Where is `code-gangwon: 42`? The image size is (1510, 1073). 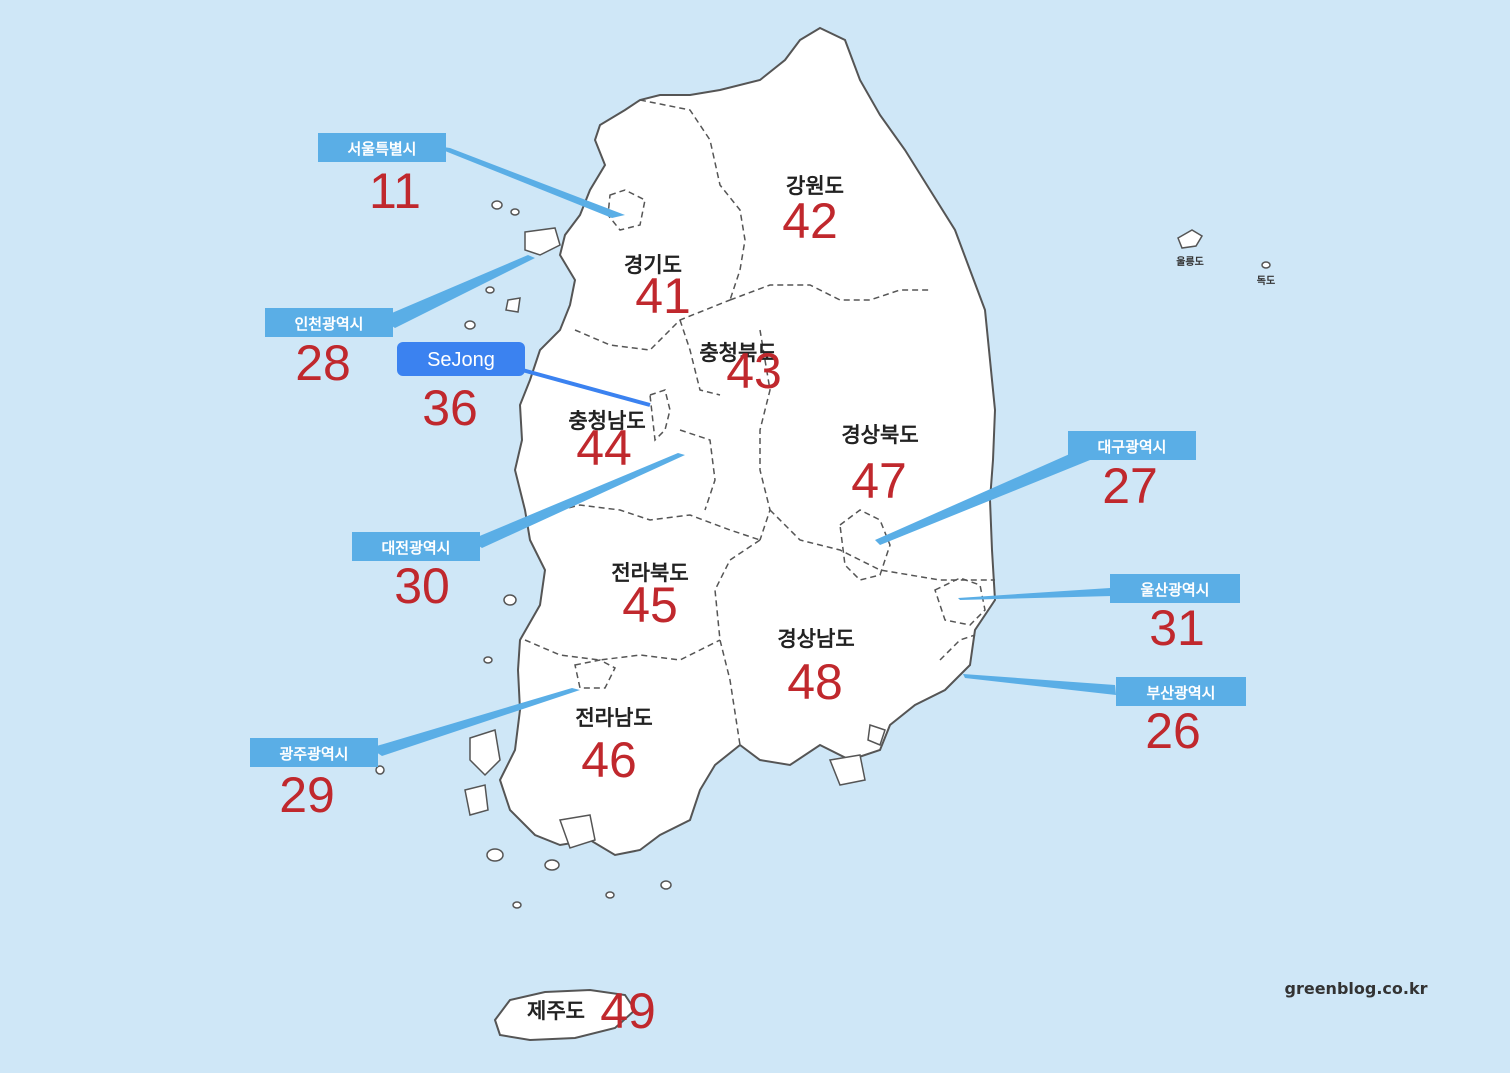 code-gangwon: 42 is located at coordinates (810, 221).